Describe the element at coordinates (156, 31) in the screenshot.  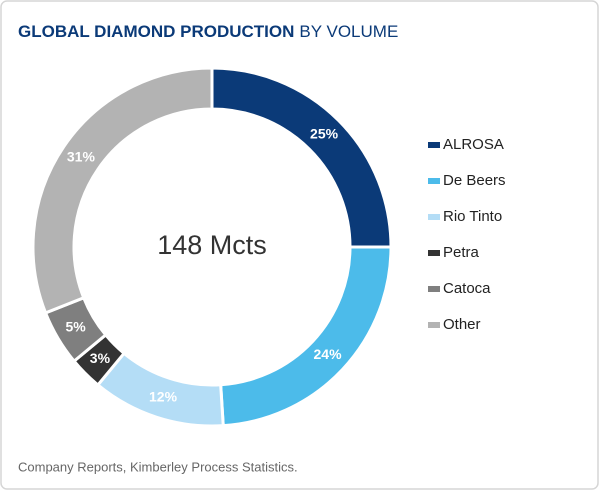
I see `title: GLOBAL DIAMOND PRODUCTION` at that location.